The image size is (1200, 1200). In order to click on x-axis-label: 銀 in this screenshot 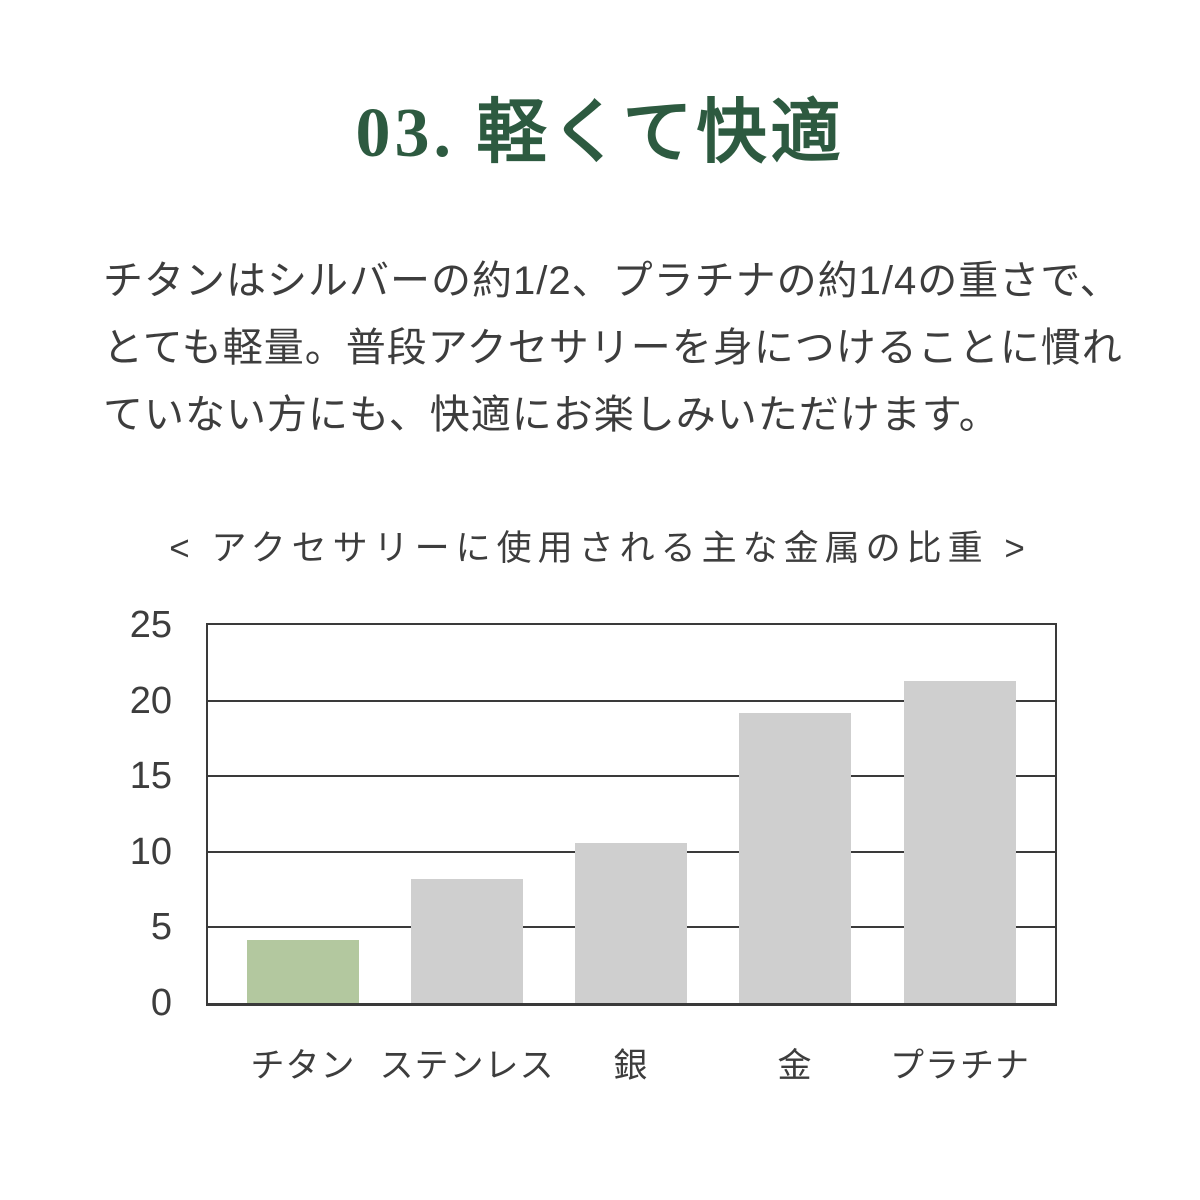, I will do `click(631, 1066)`.